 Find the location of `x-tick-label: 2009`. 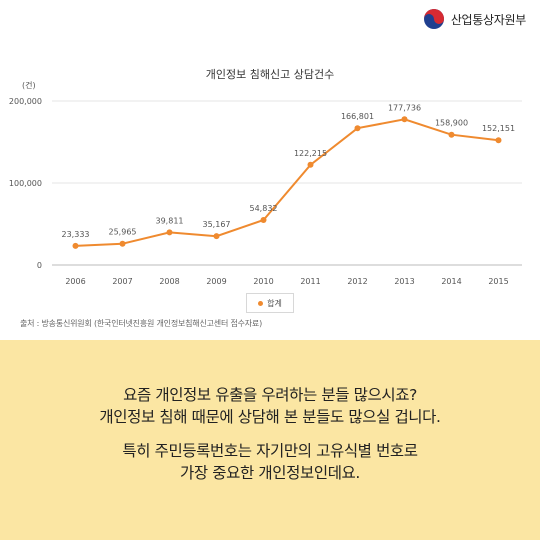

x-tick-label: 2009 is located at coordinates (216, 281).